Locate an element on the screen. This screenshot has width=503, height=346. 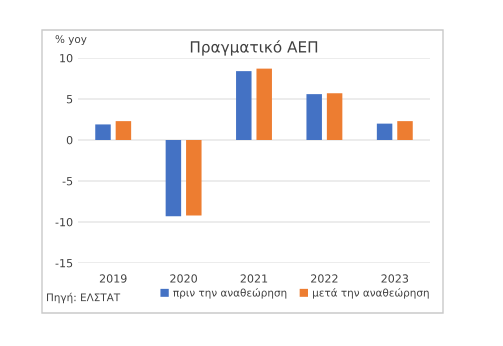
y-axis-title: % yoy is located at coordinates (71, 40).